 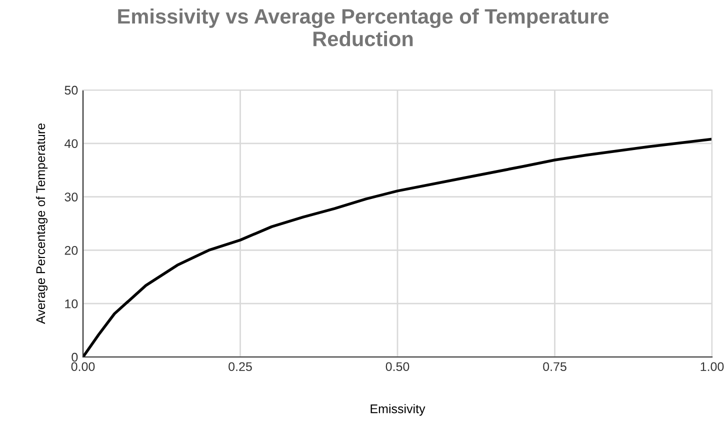 I want to click on x-tick-label: 0.00, so click(x=83, y=367).